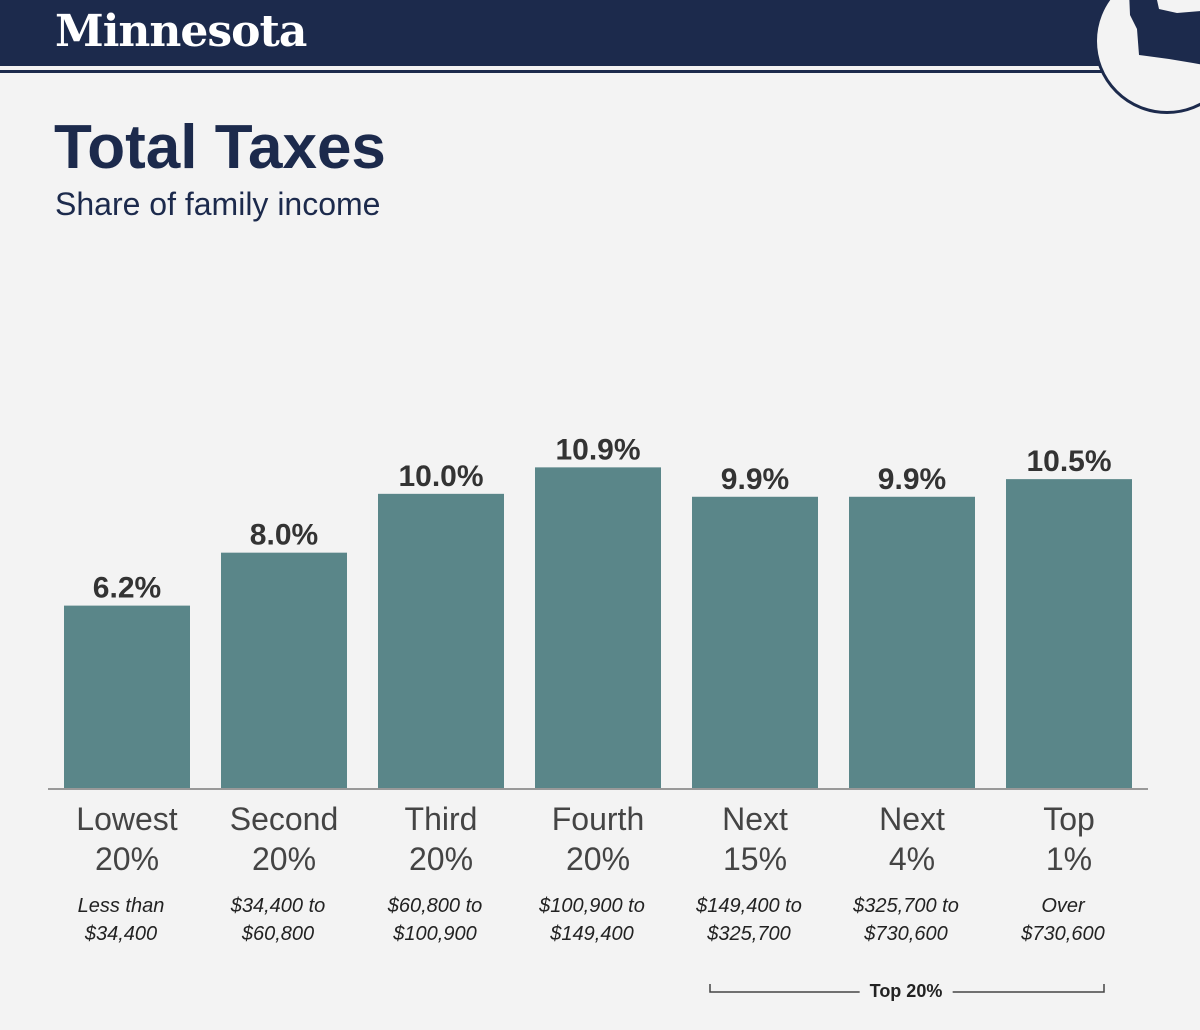  I want to click on income-range-2-line-2: $60,800, so click(277, 934).